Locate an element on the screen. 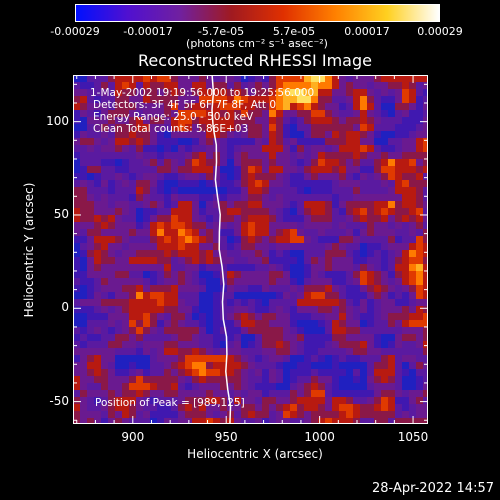 Image resolution: width=500 pixels, height=500 pixels. colorbar-units: (photons cm⁻² s⁻¹ asec⁻²) is located at coordinates (257, 43).